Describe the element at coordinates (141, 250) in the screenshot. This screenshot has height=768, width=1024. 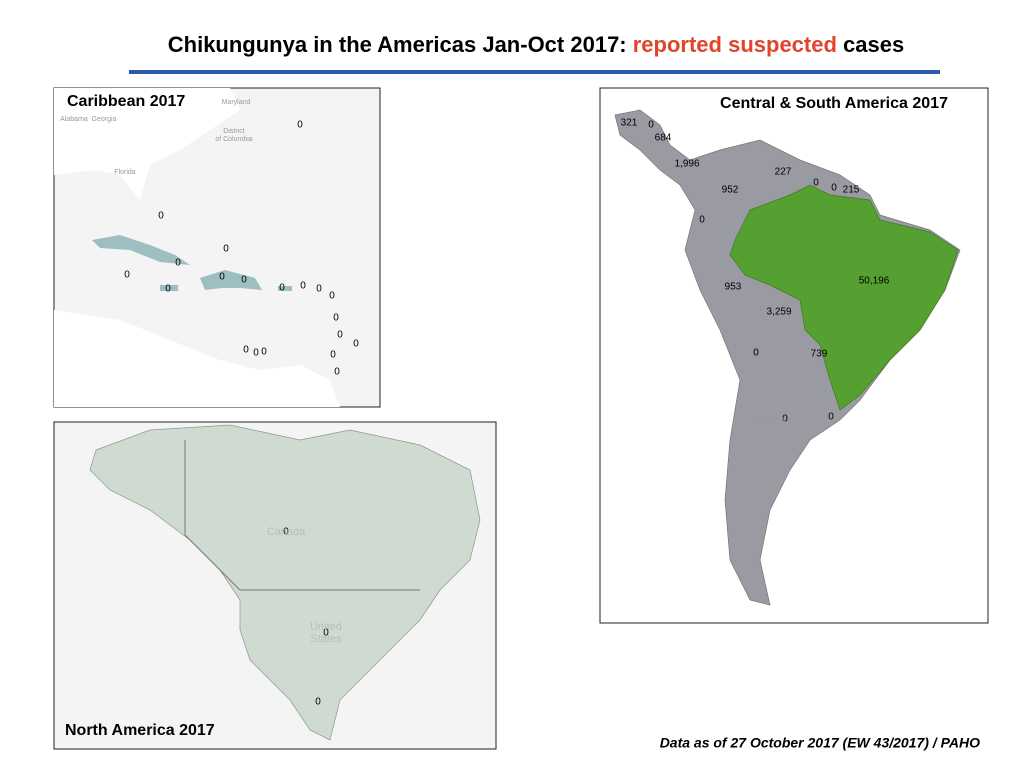
I see `cuba` at that location.